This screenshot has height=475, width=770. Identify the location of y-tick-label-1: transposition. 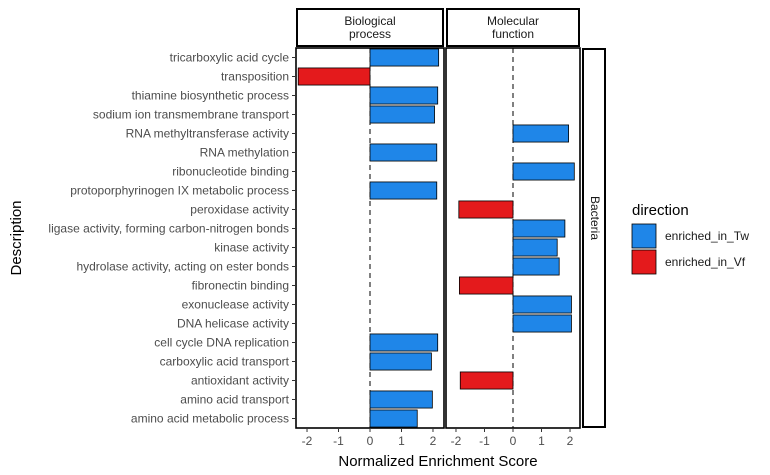
(255, 77).